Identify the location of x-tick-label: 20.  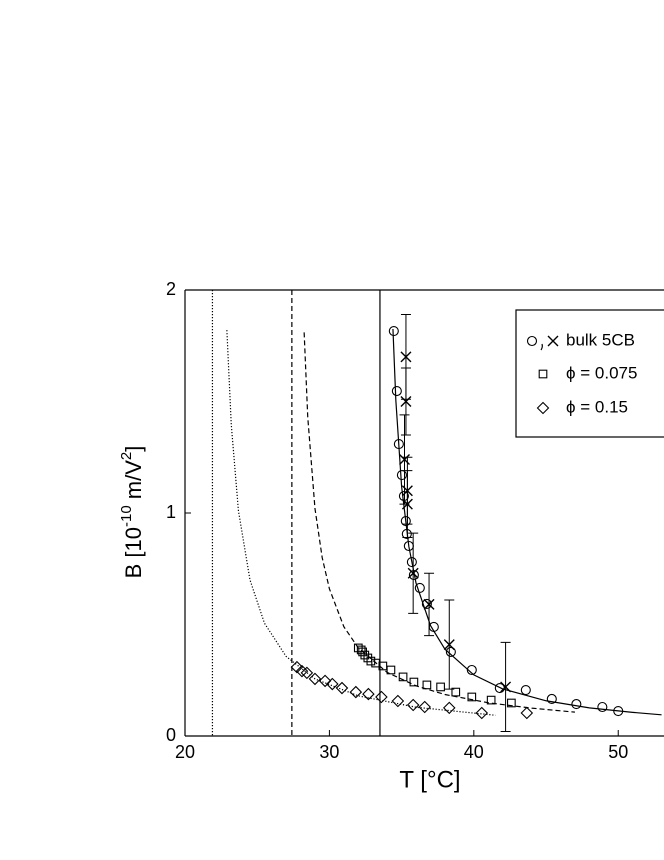
(185, 752).